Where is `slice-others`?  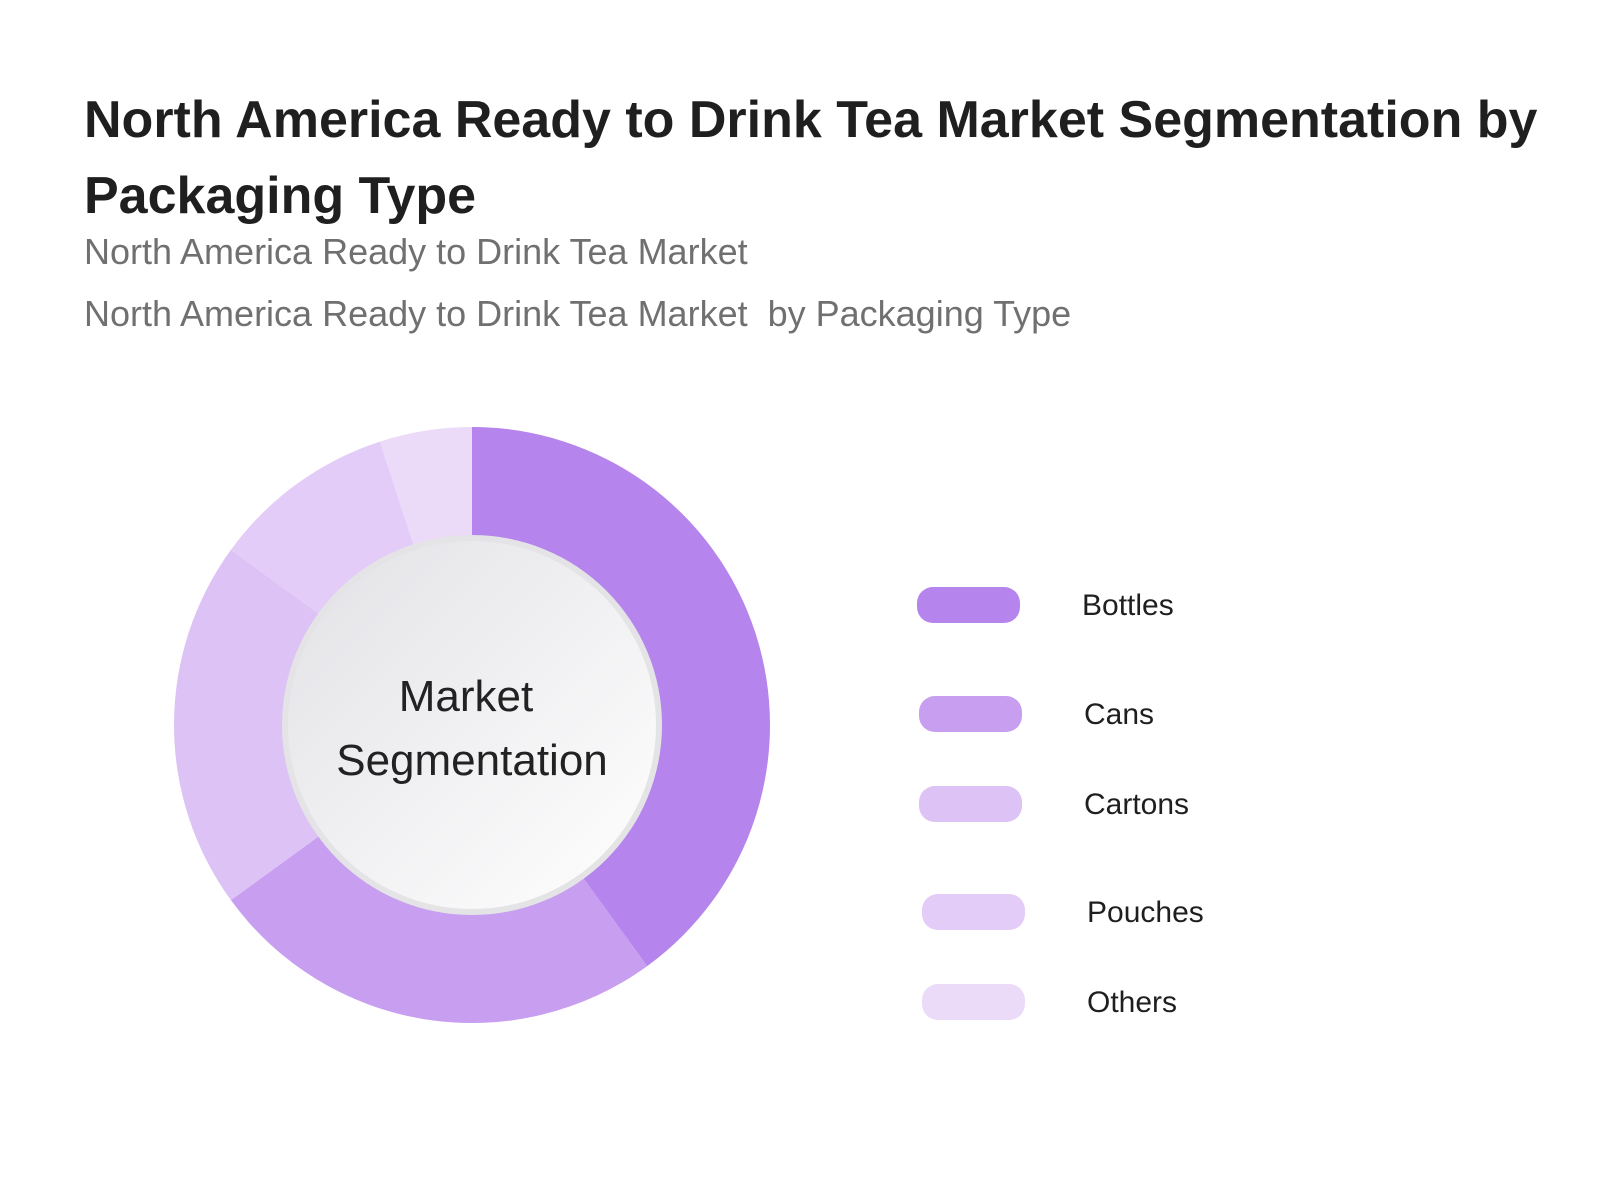 slice-others is located at coordinates (425, 488).